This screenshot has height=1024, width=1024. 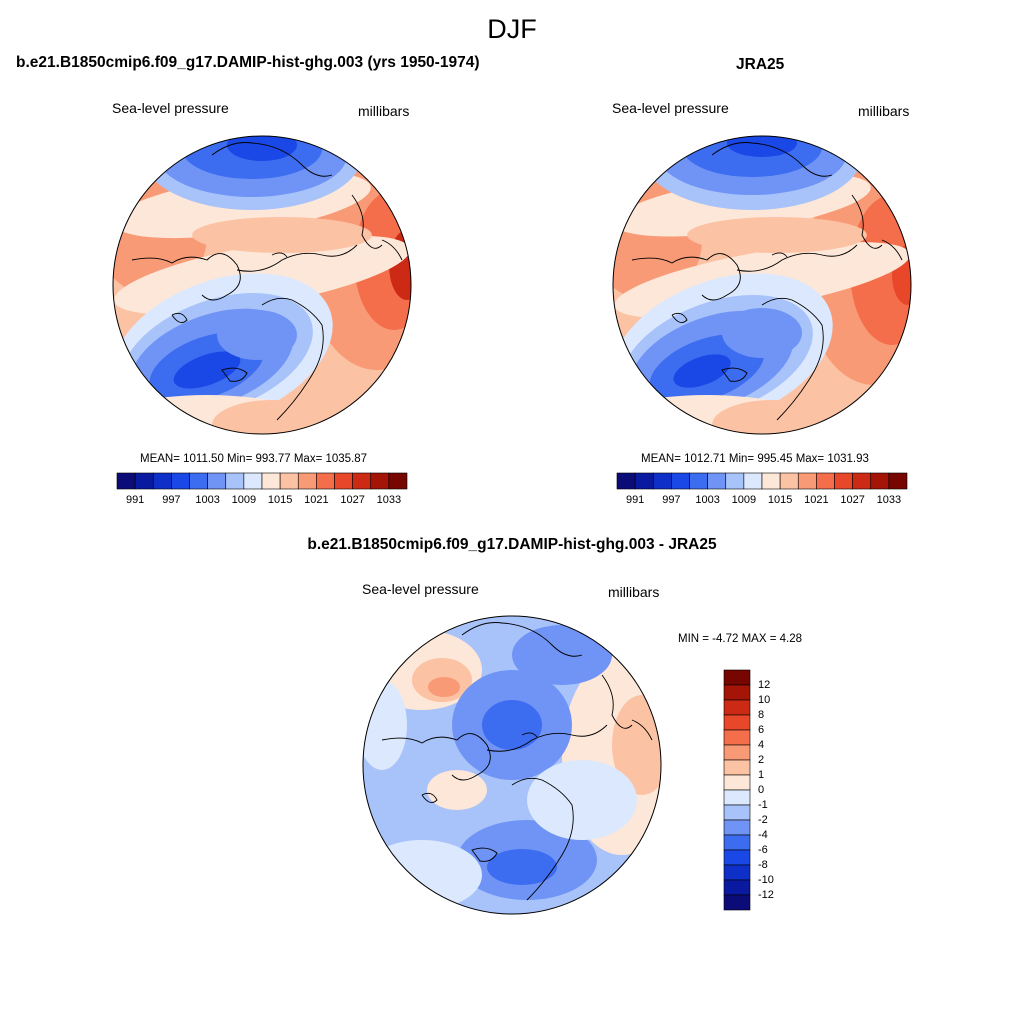 What do you see at coordinates (764, 685) in the screenshot?
I see `colorbar-tick-label: 12` at bounding box center [764, 685].